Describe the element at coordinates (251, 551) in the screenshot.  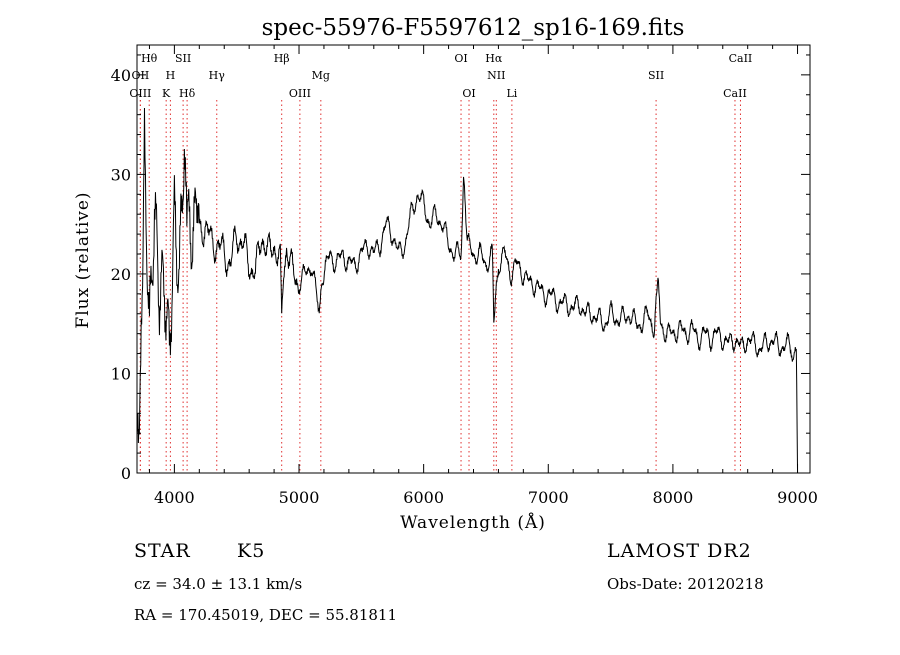
I see `object-subclass: K5` at that location.